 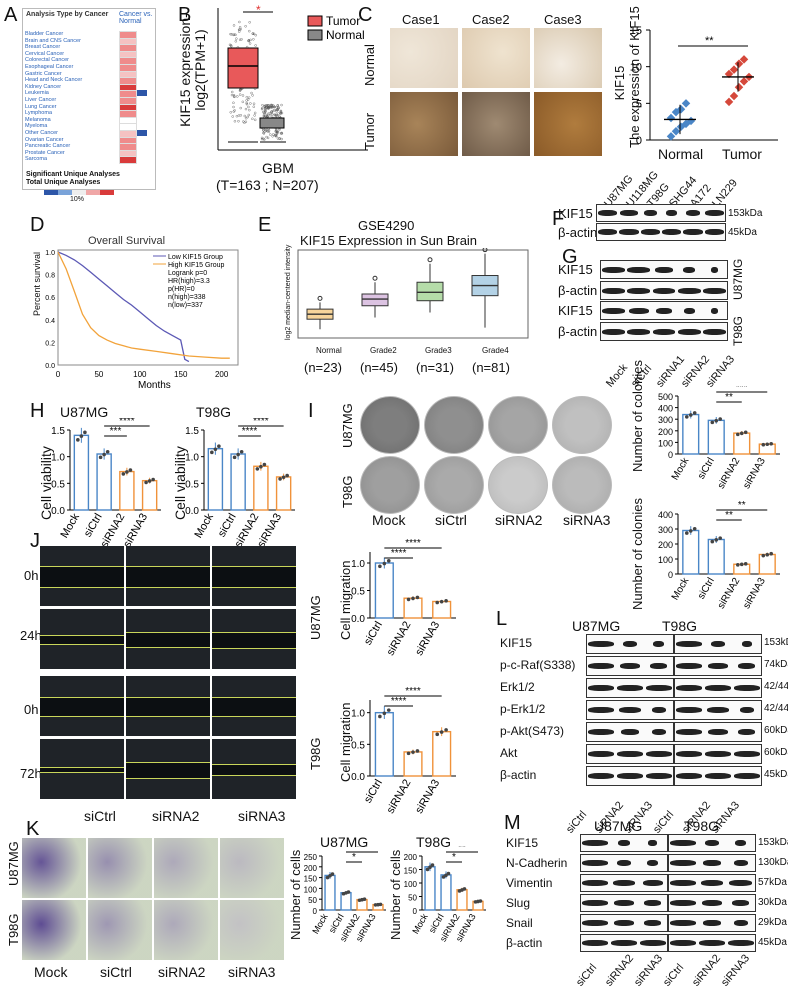 What do you see at coordinates (292, 77) in the screenshot?
I see `panel-b-boxplot: * Tumor Normal` at bounding box center [292, 77].